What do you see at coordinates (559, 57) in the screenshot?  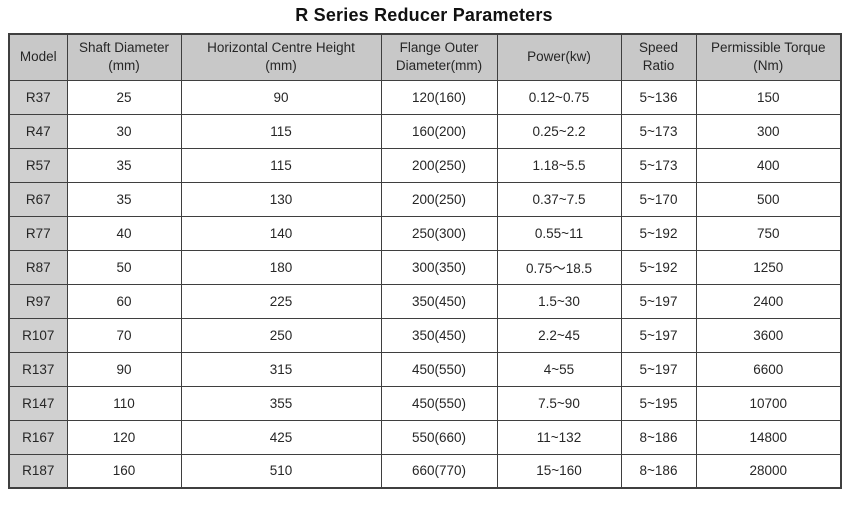 I see `column-header-line: Power(kw)` at bounding box center [559, 57].